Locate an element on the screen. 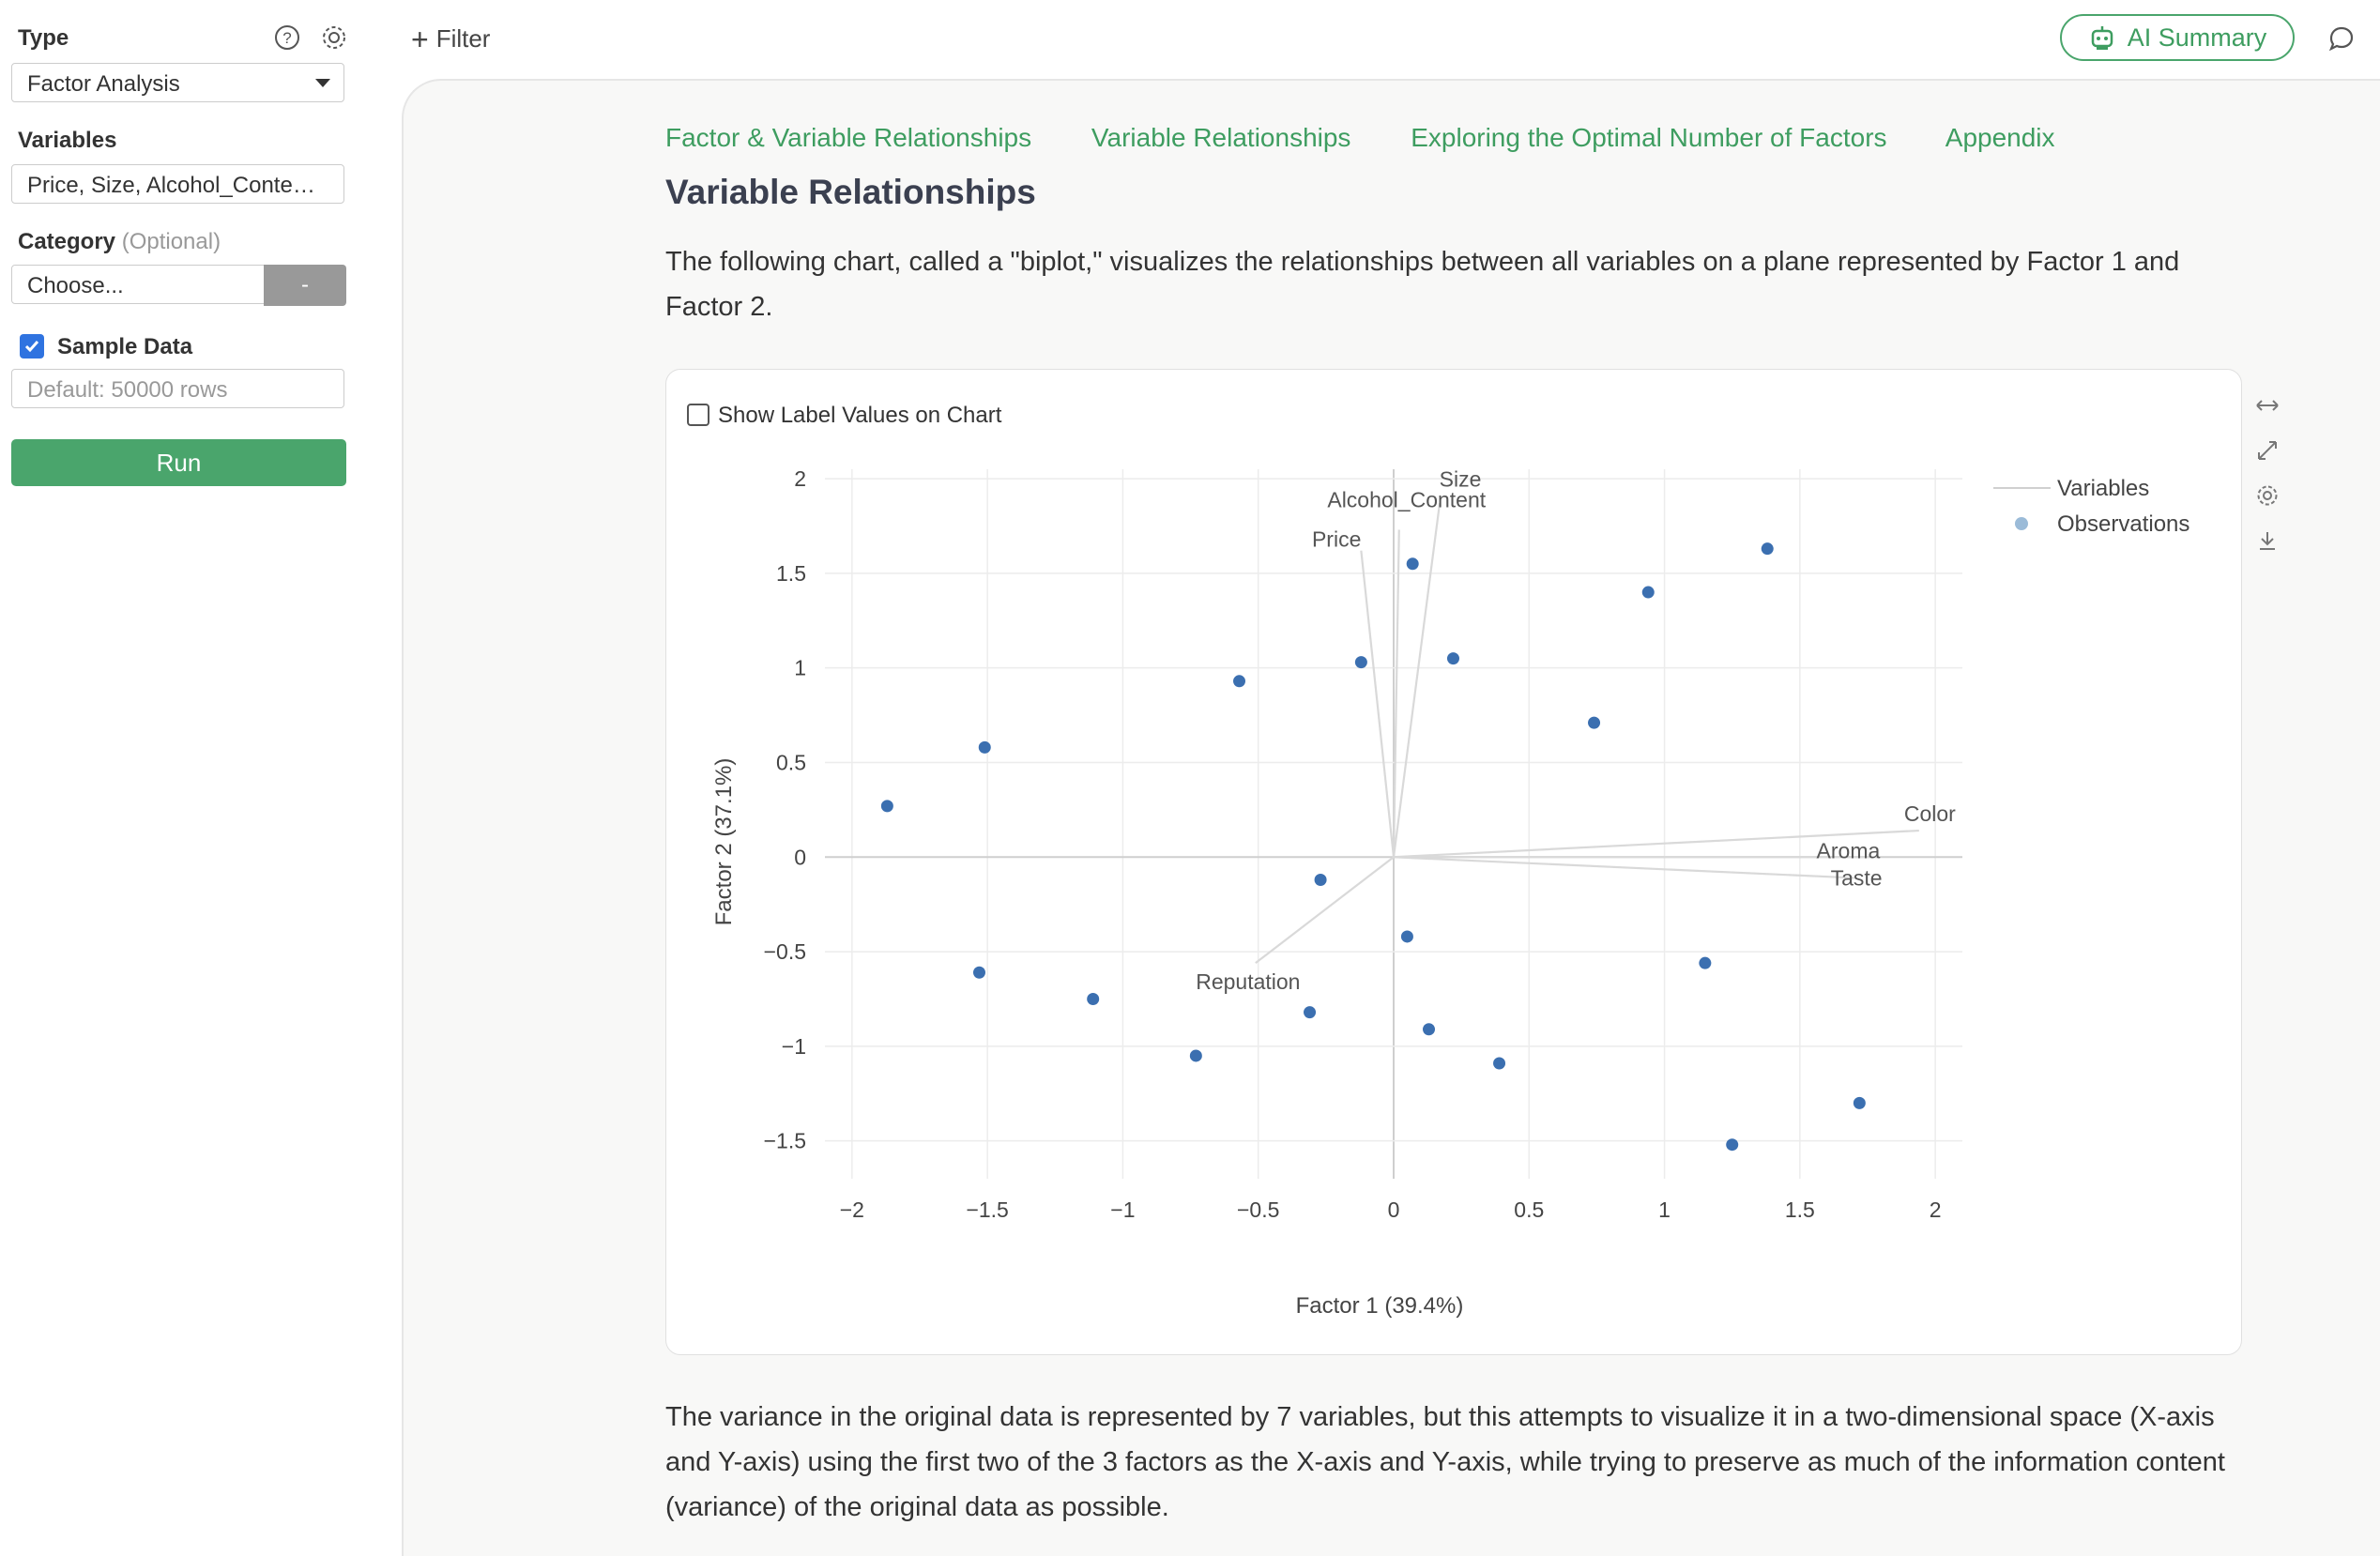 This screenshot has height=1556, width=2380. y-tick-label: 0.5 is located at coordinates (791, 762).